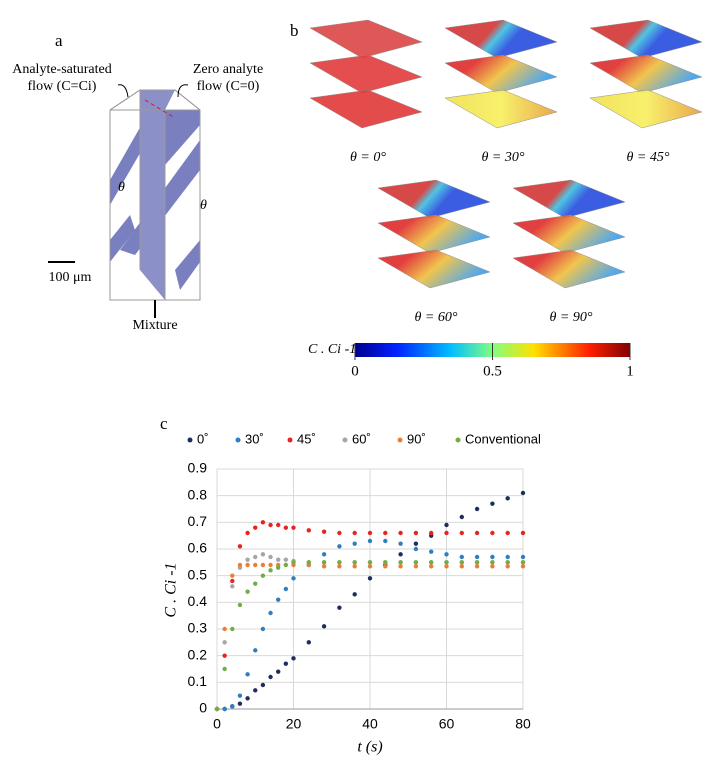  I want to click on panel-label: b, so click(294, 30).